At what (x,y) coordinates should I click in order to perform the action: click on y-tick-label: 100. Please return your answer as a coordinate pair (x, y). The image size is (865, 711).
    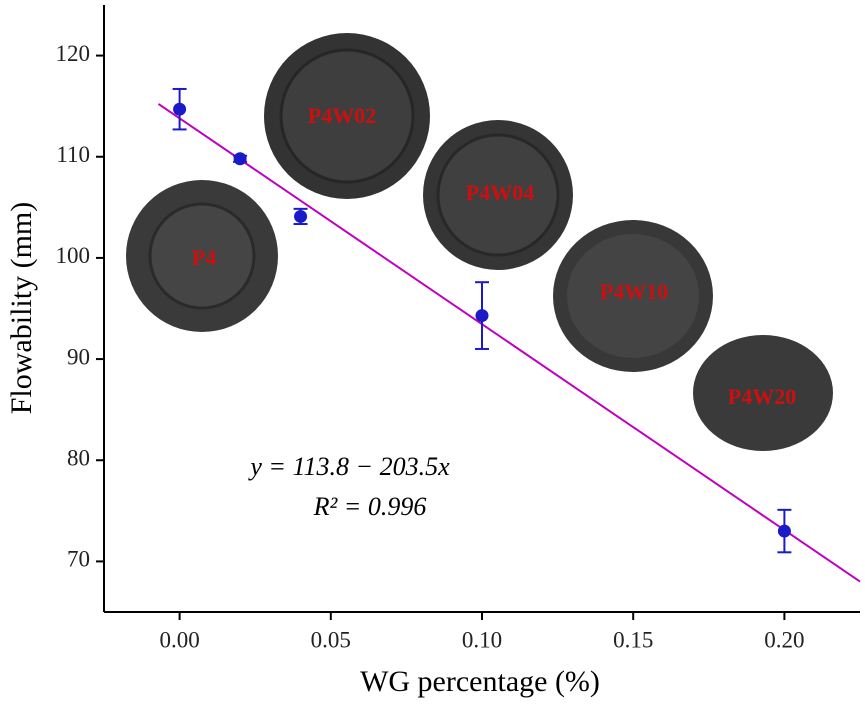
    Looking at the image, I should click on (73, 255).